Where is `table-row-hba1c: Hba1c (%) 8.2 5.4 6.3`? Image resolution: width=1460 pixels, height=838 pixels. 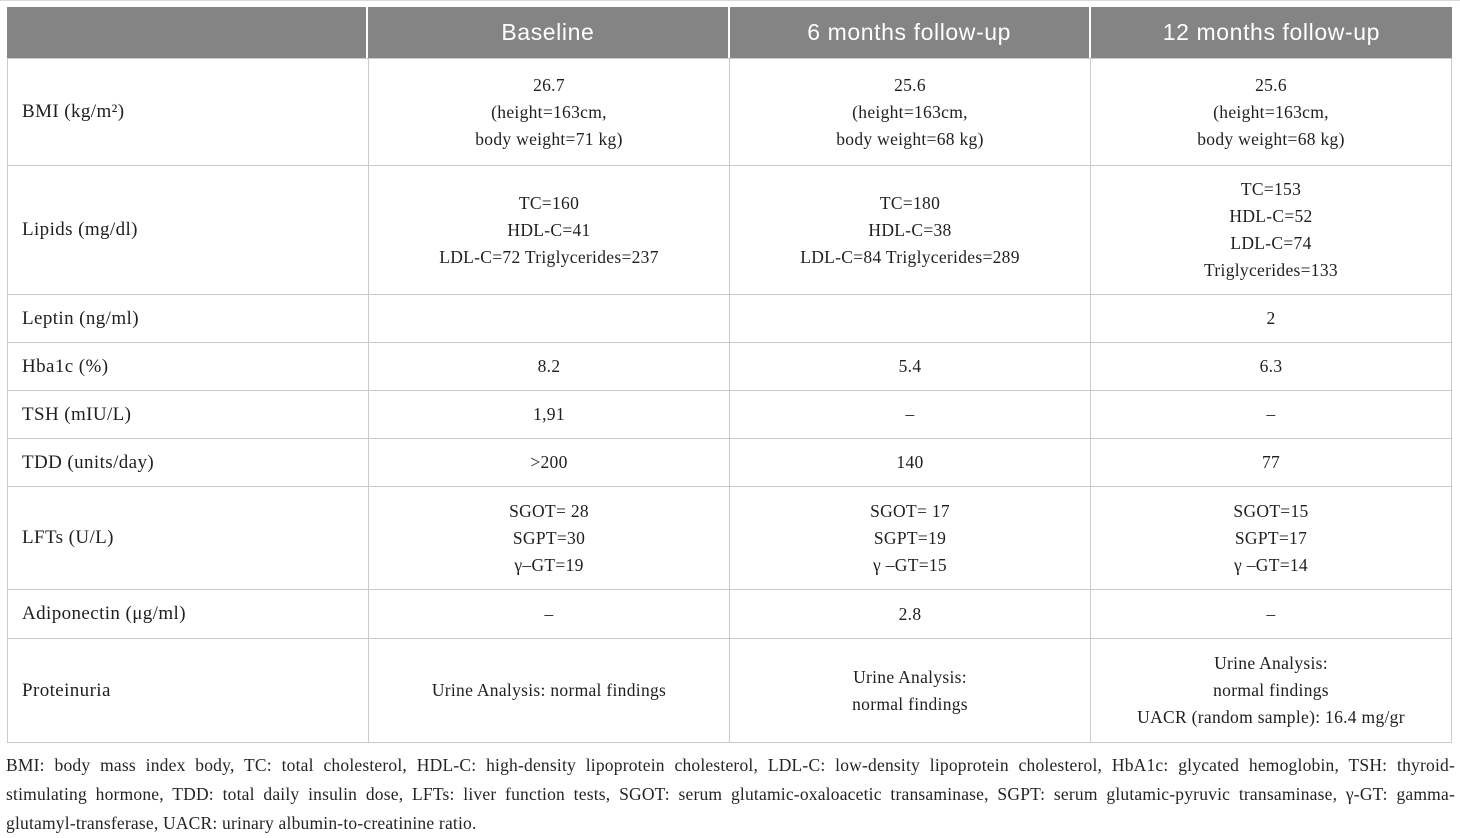 table-row-hba1c: Hba1c (%) 8.2 5.4 6.3 is located at coordinates (729, 366).